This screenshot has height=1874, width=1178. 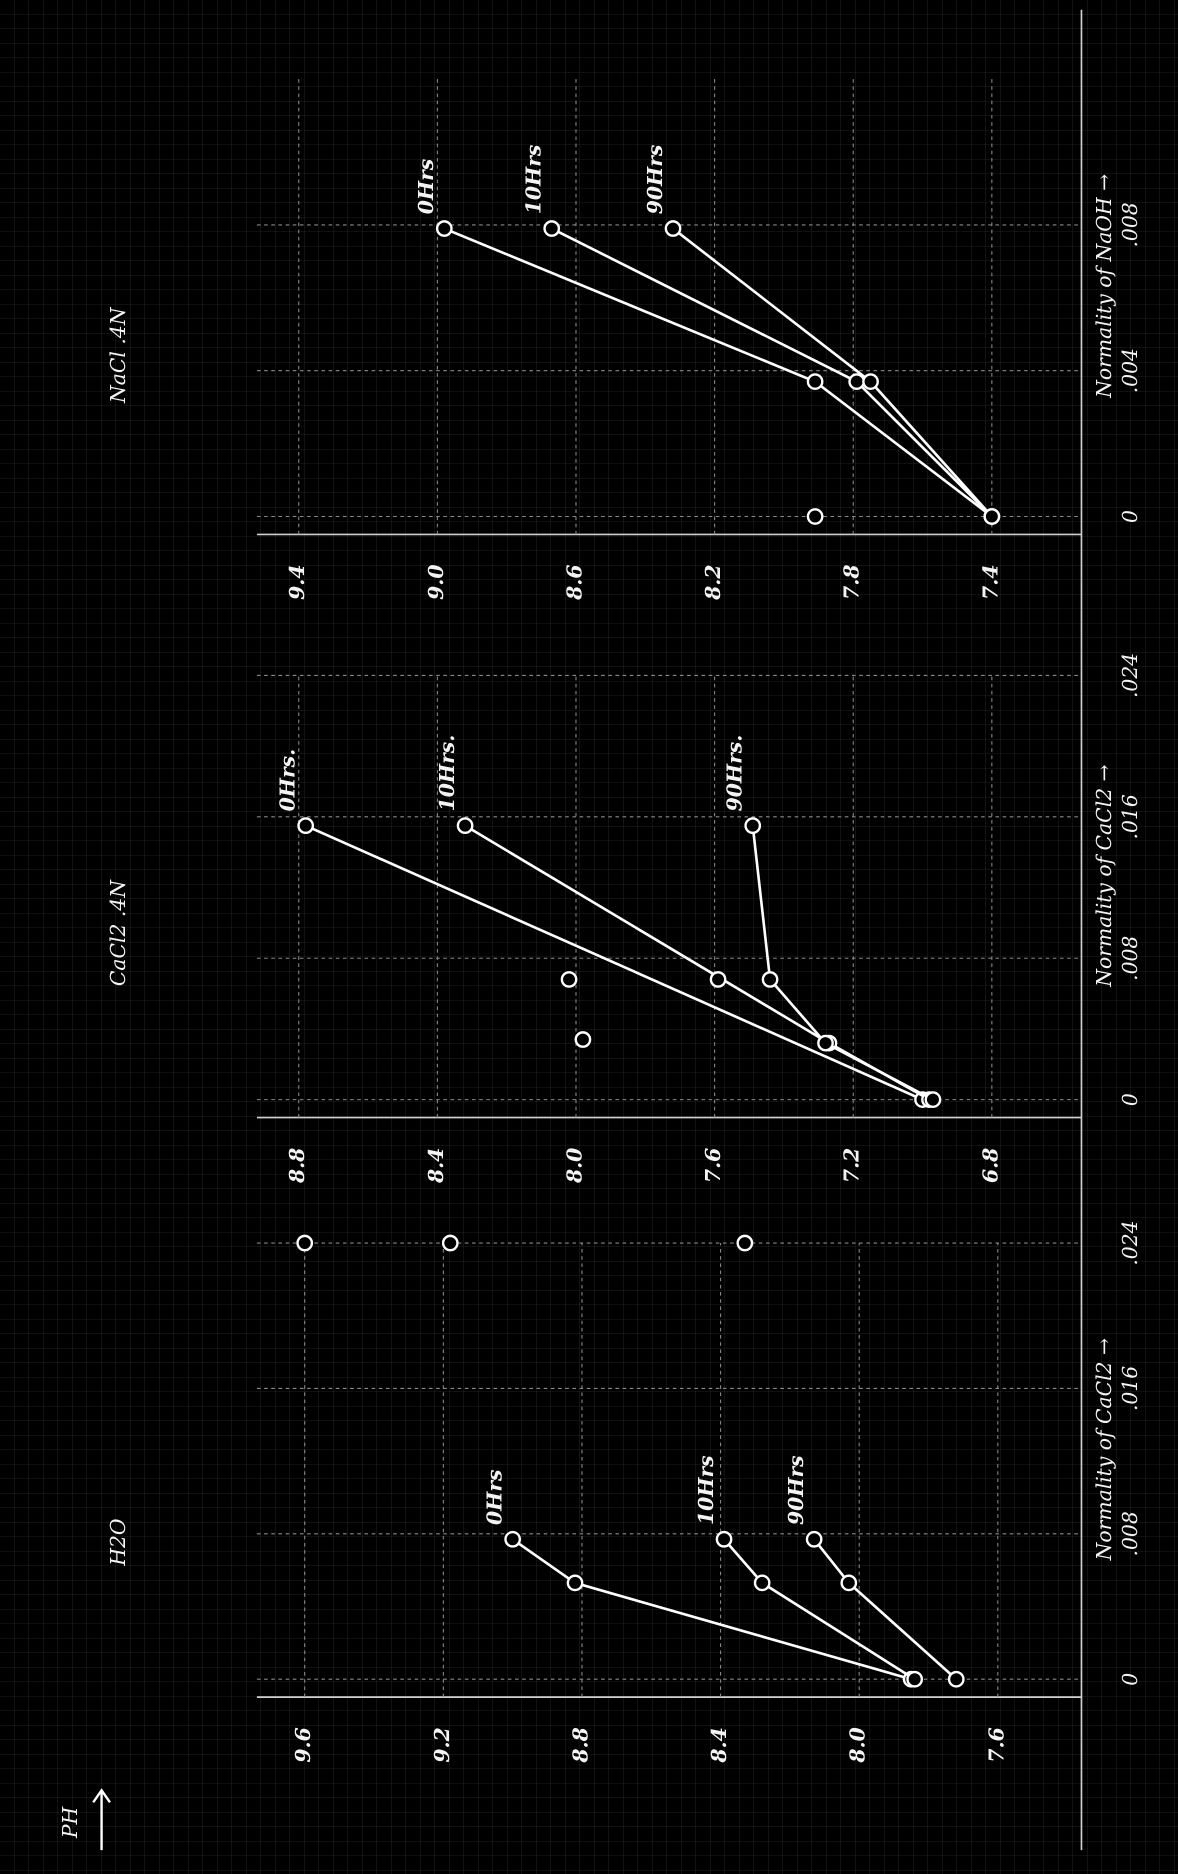 What do you see at coordinates (447, 773) in the screenshot?
I see `series-label: 10Hrs.` at bounding box center [447, 773].